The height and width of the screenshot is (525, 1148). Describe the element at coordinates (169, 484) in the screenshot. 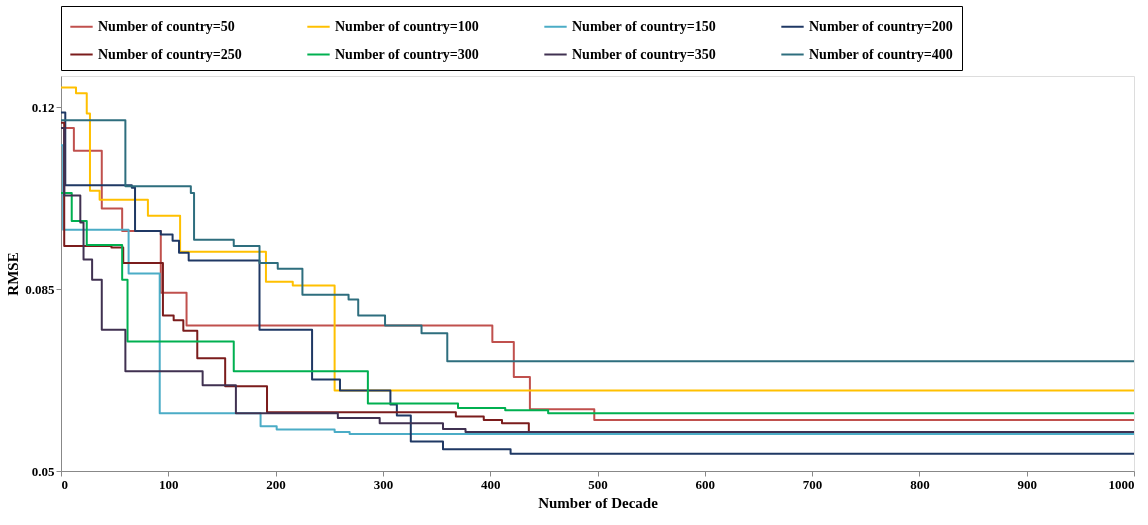

I see `x-tick-label: 100` at that location.